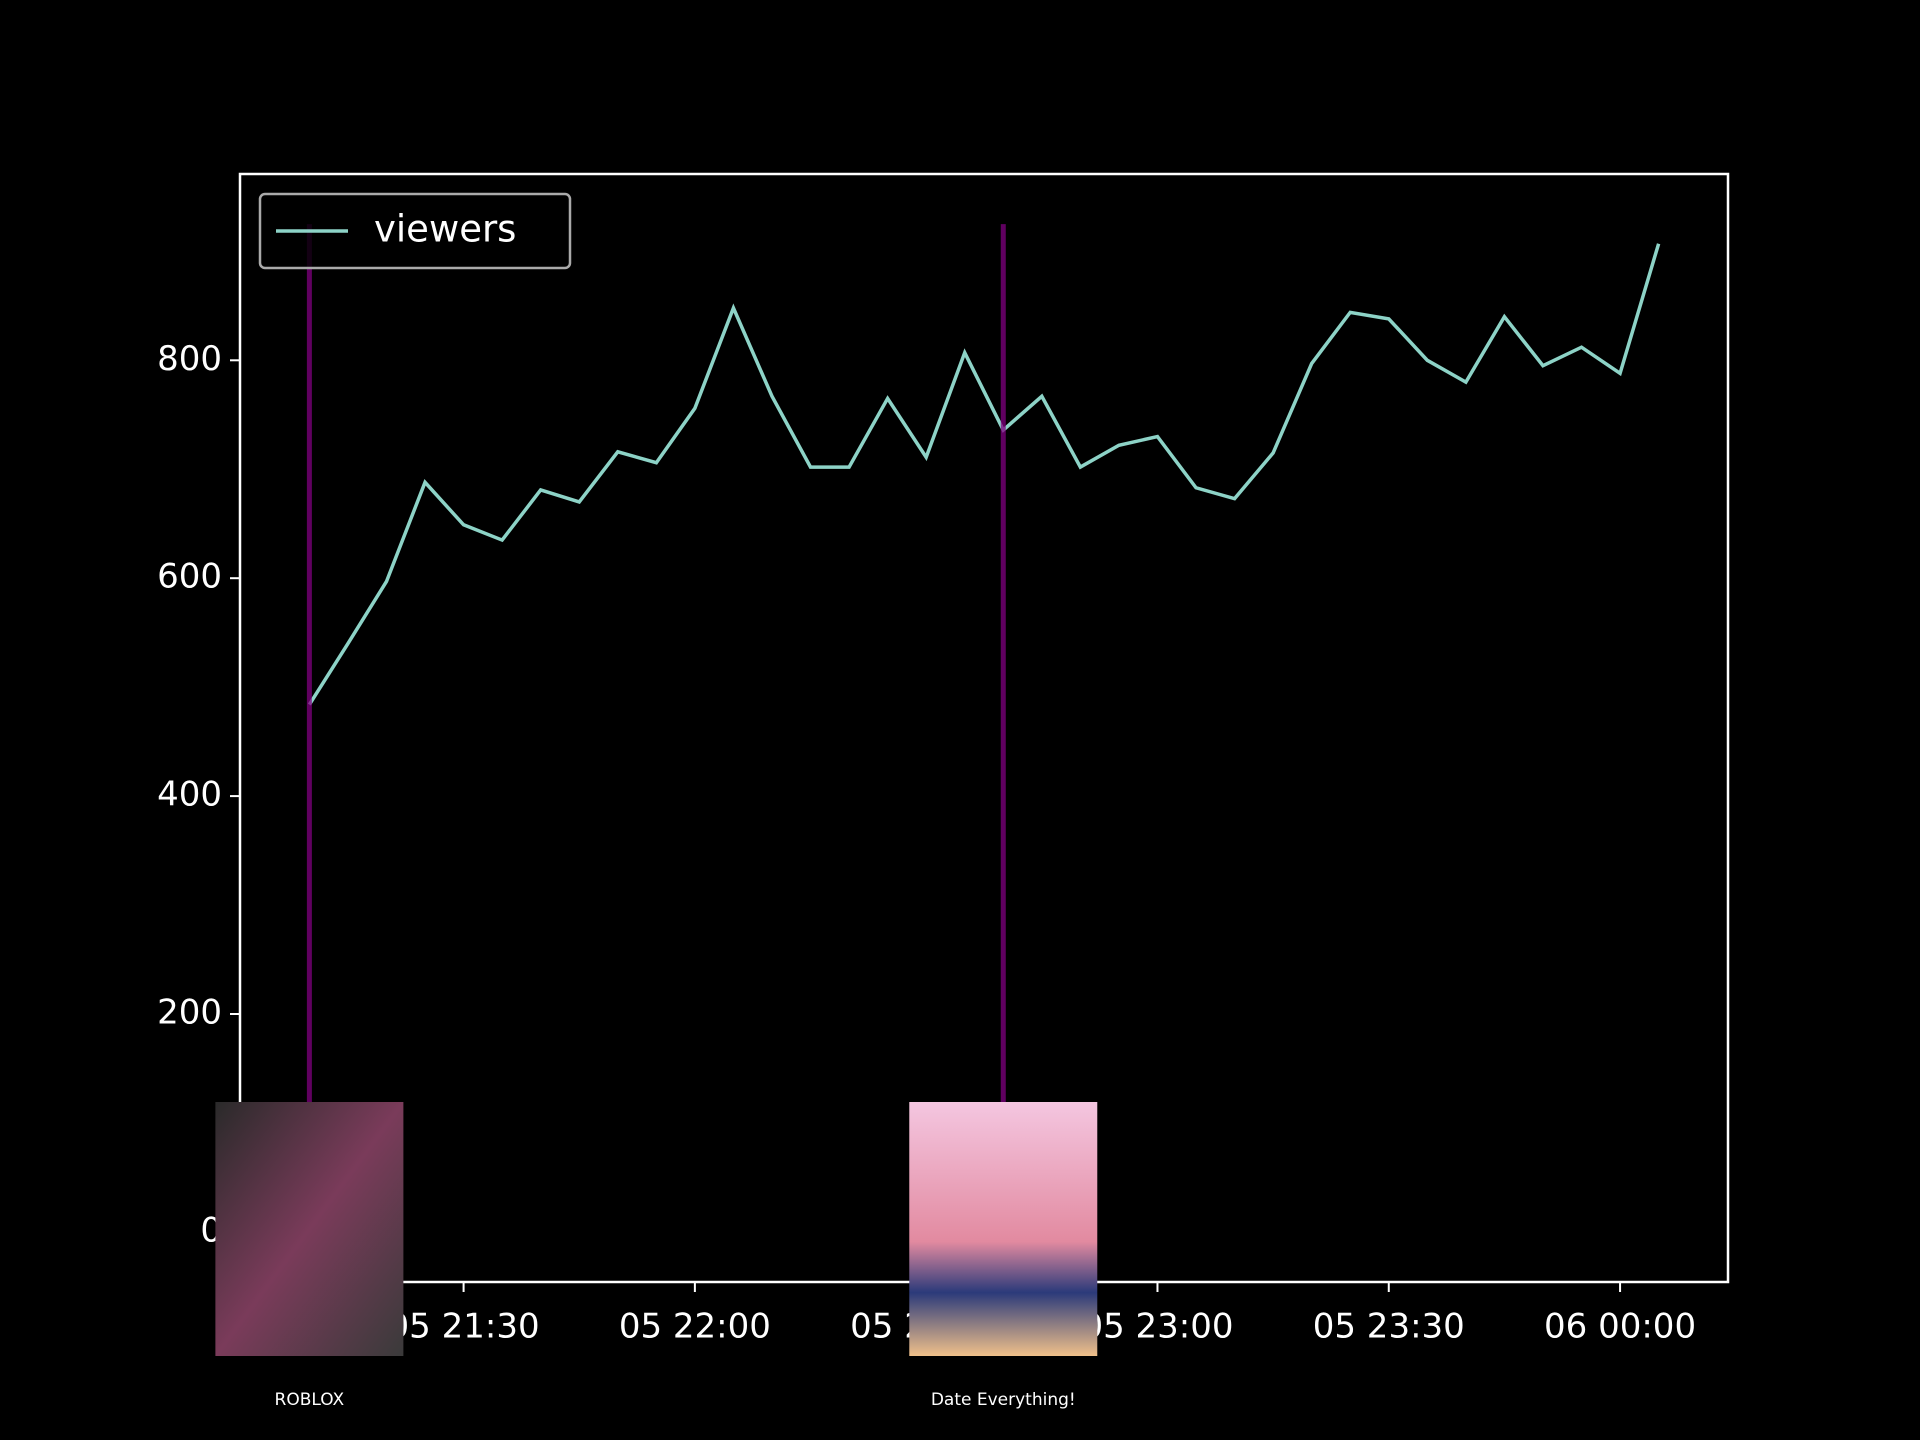  I want to click on legend-box, so click(415, 231).